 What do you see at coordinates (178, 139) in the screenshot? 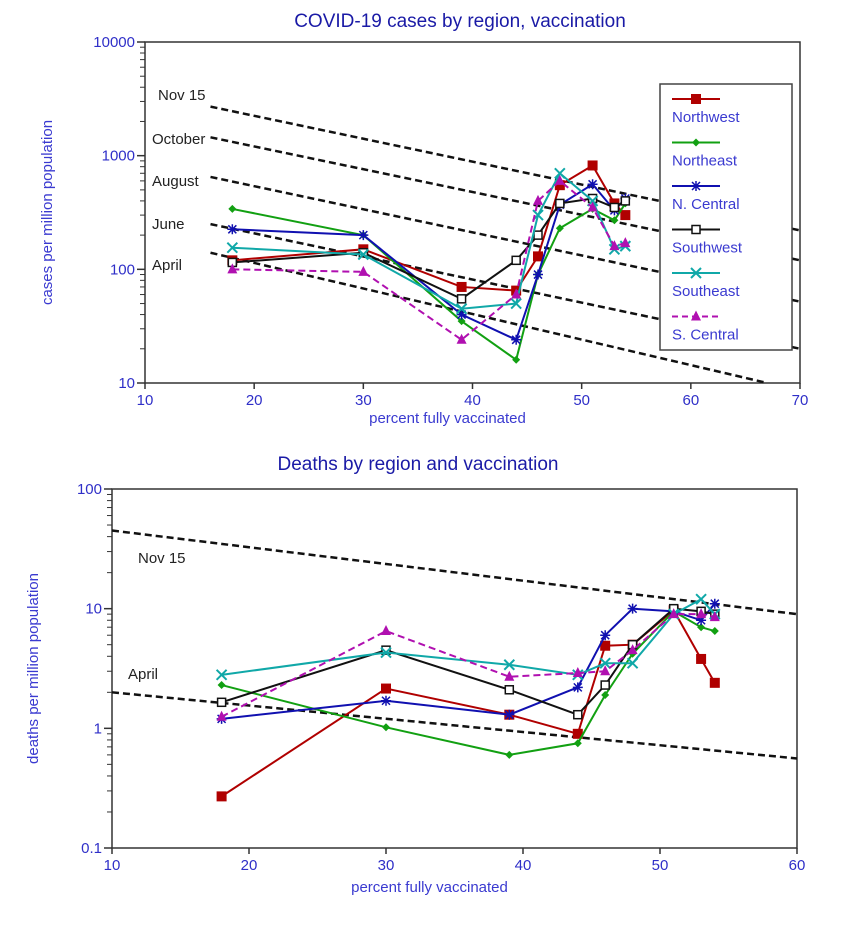
I see `reference-line-label: October` at bounding box center [178, 139].